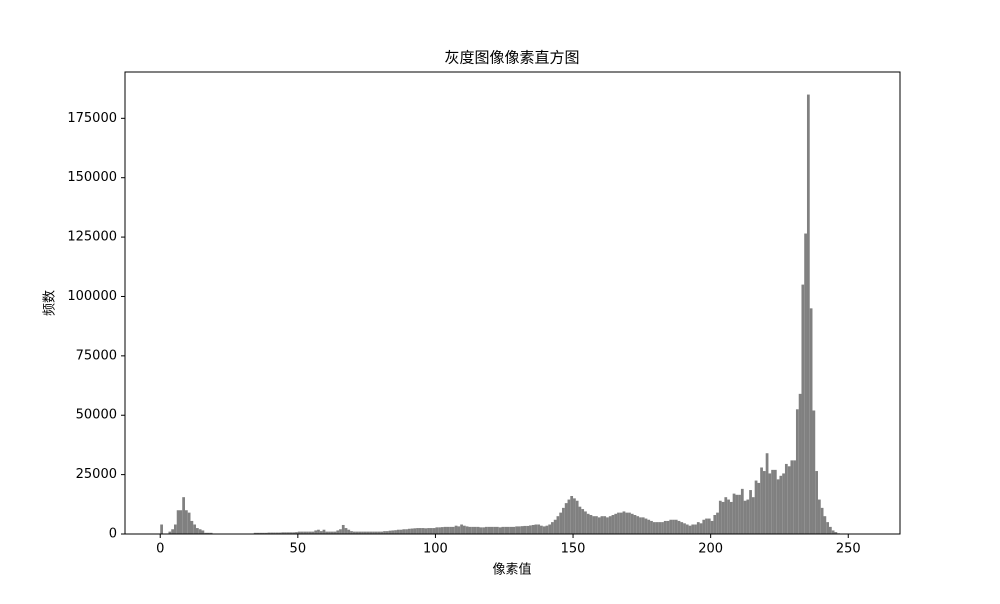  Describe the element at coordinates (92, 177) in the screenshot. I see `y-tick-label: 150000` at that location.